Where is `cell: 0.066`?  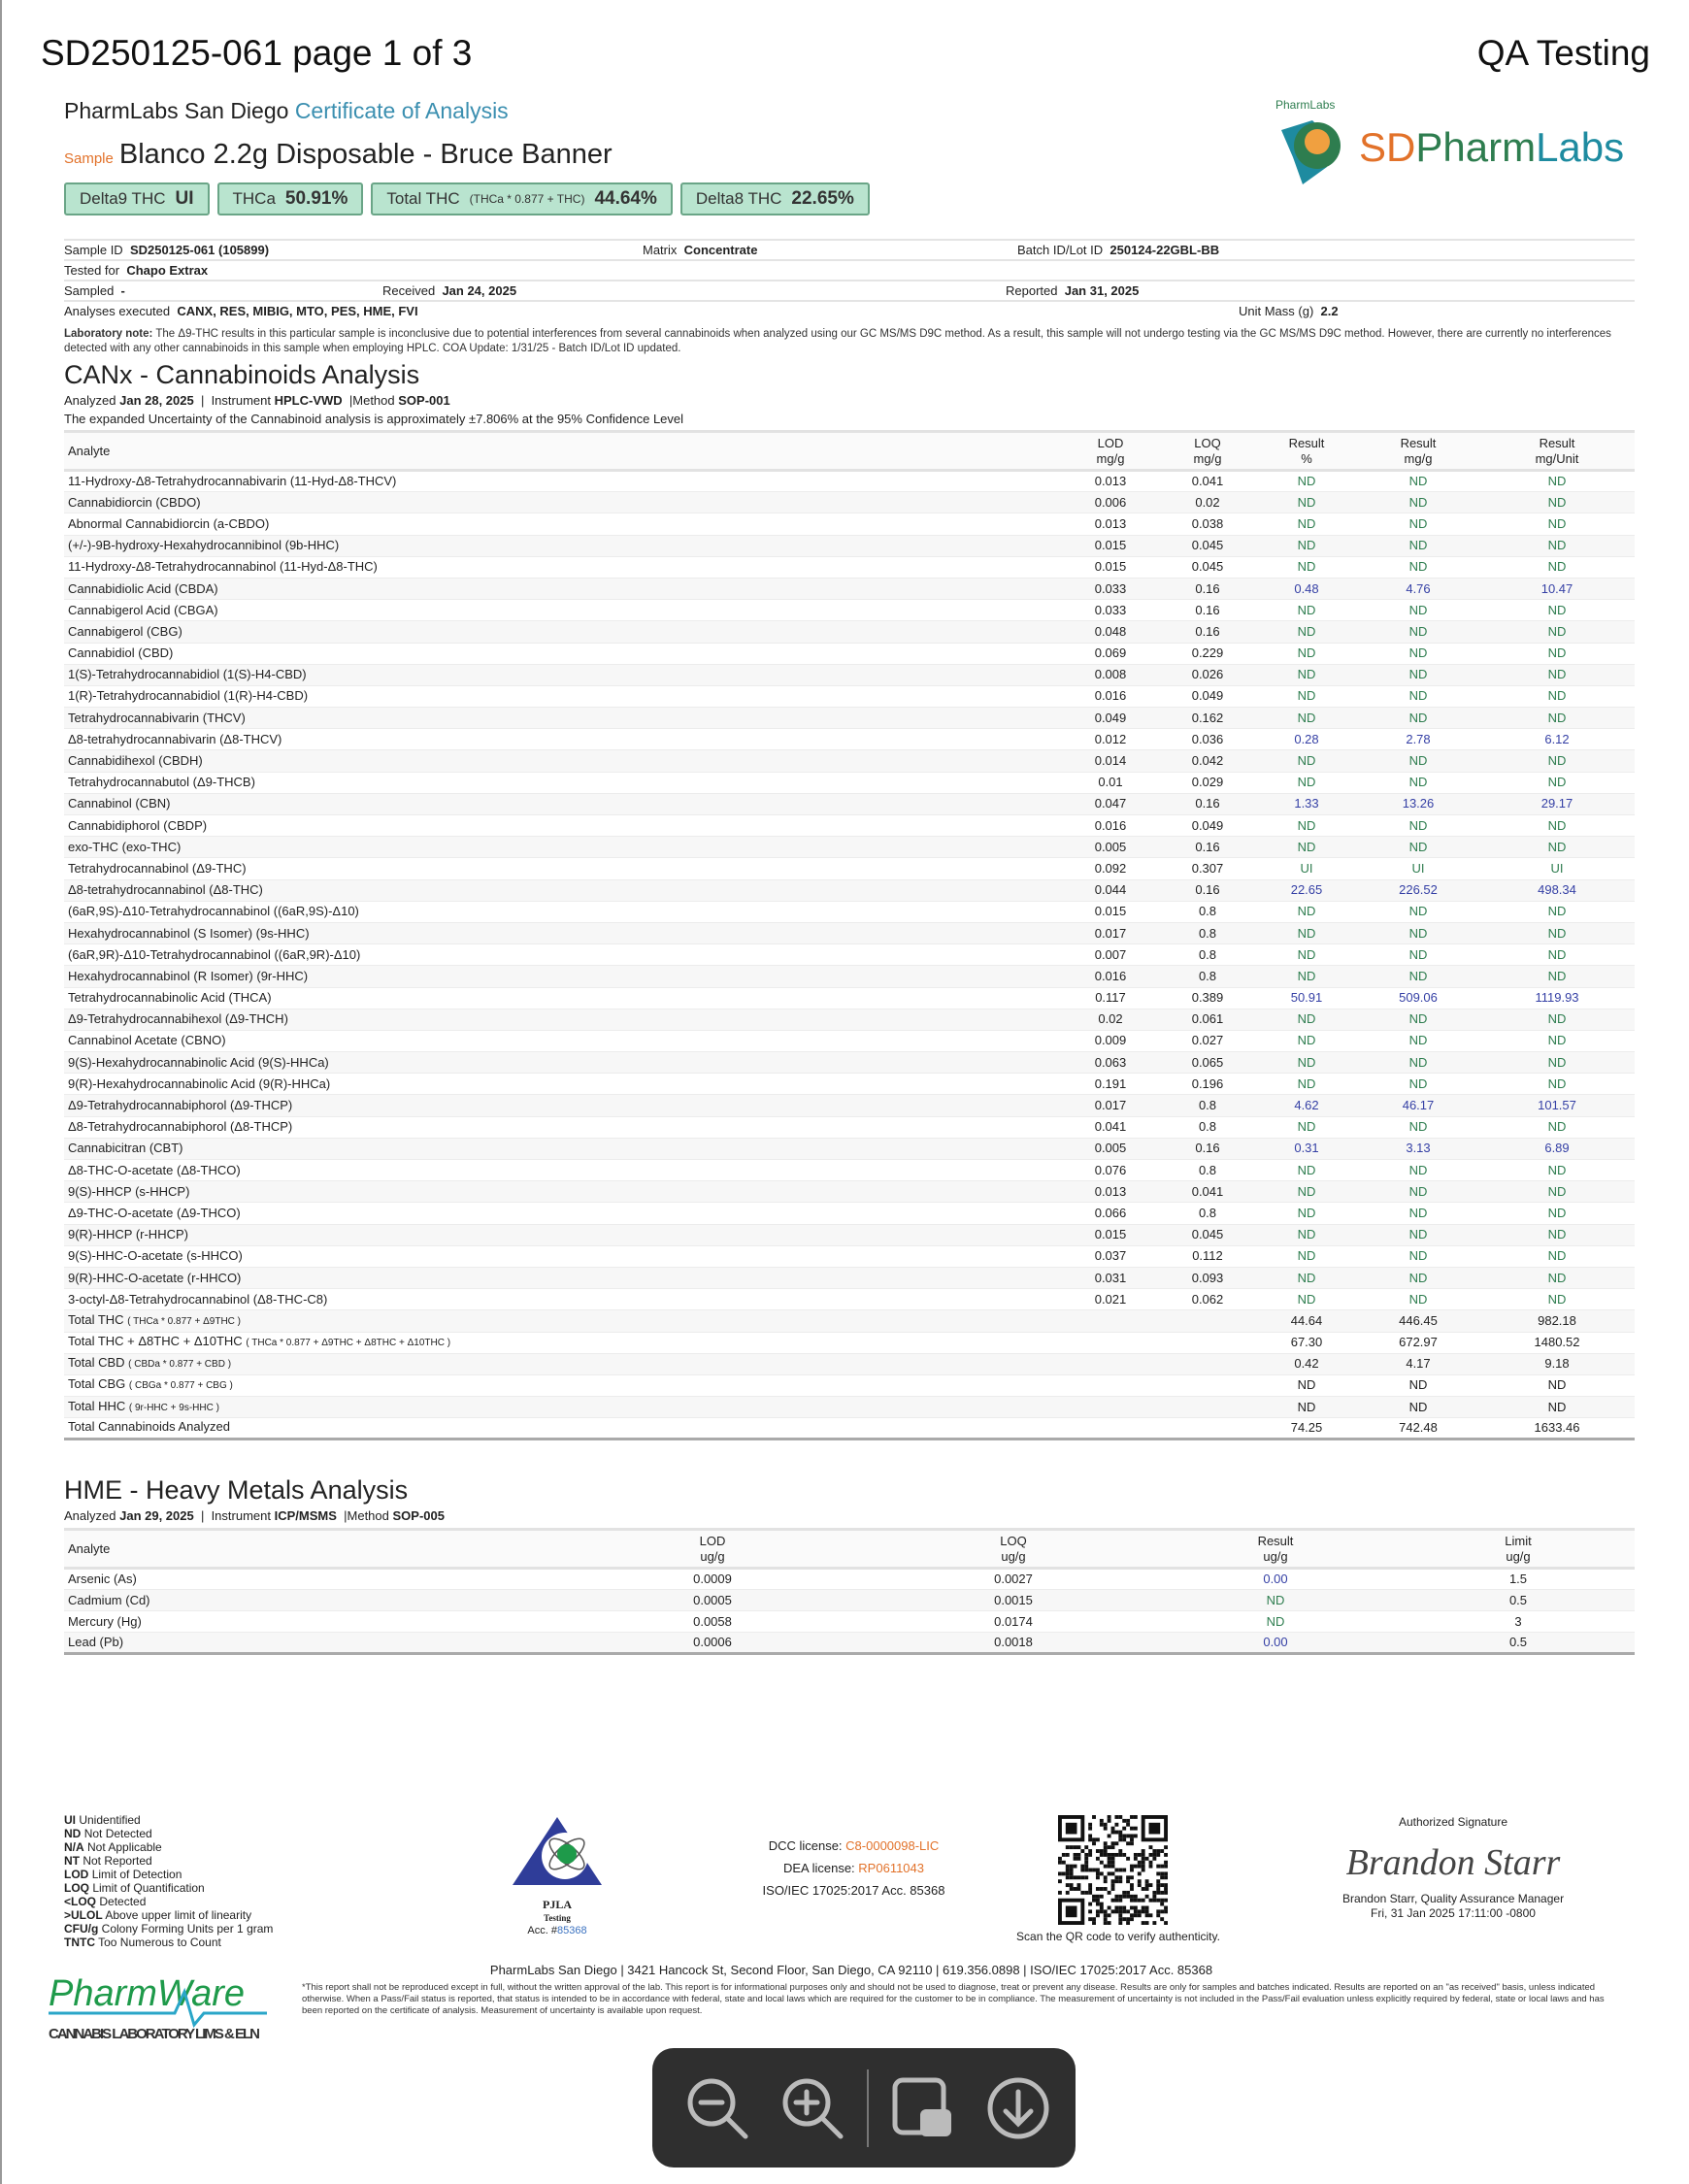 cell: 0.066 is located at coordinates (1110, 1213).